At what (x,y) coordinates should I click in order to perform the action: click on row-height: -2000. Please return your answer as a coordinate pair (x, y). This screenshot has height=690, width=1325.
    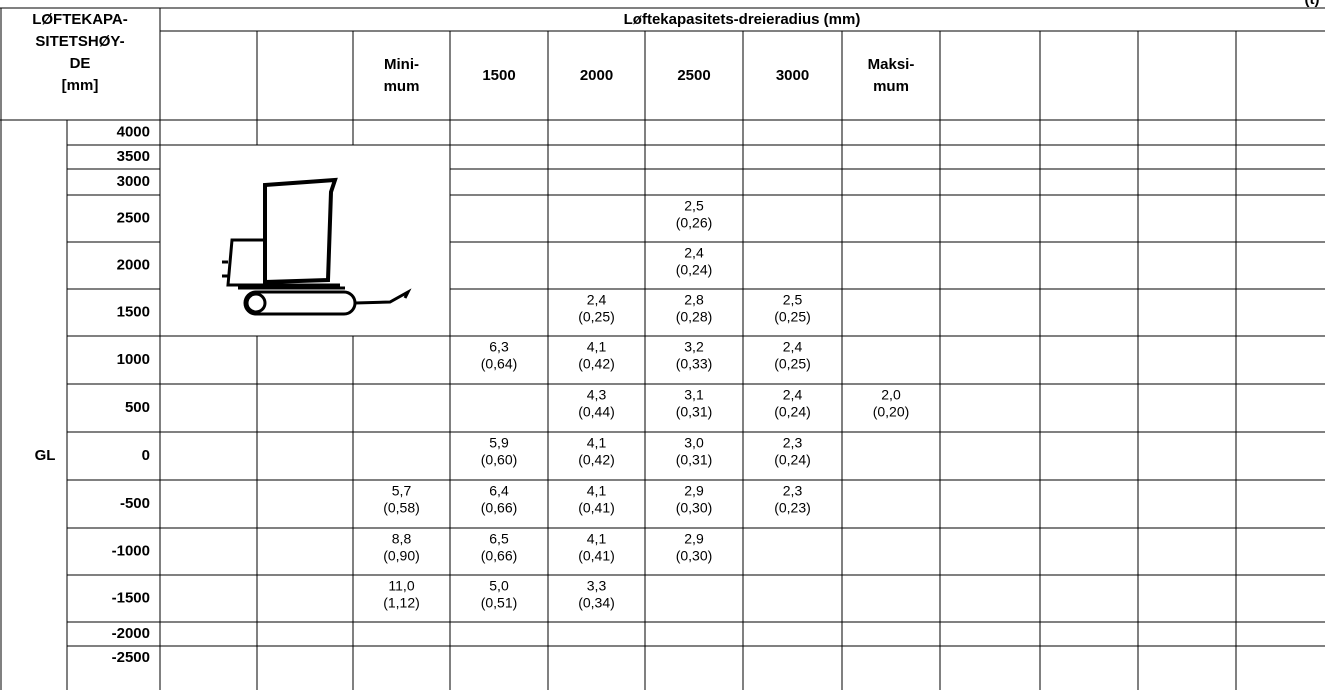
    Looking at the image, I should click on (131, 633).